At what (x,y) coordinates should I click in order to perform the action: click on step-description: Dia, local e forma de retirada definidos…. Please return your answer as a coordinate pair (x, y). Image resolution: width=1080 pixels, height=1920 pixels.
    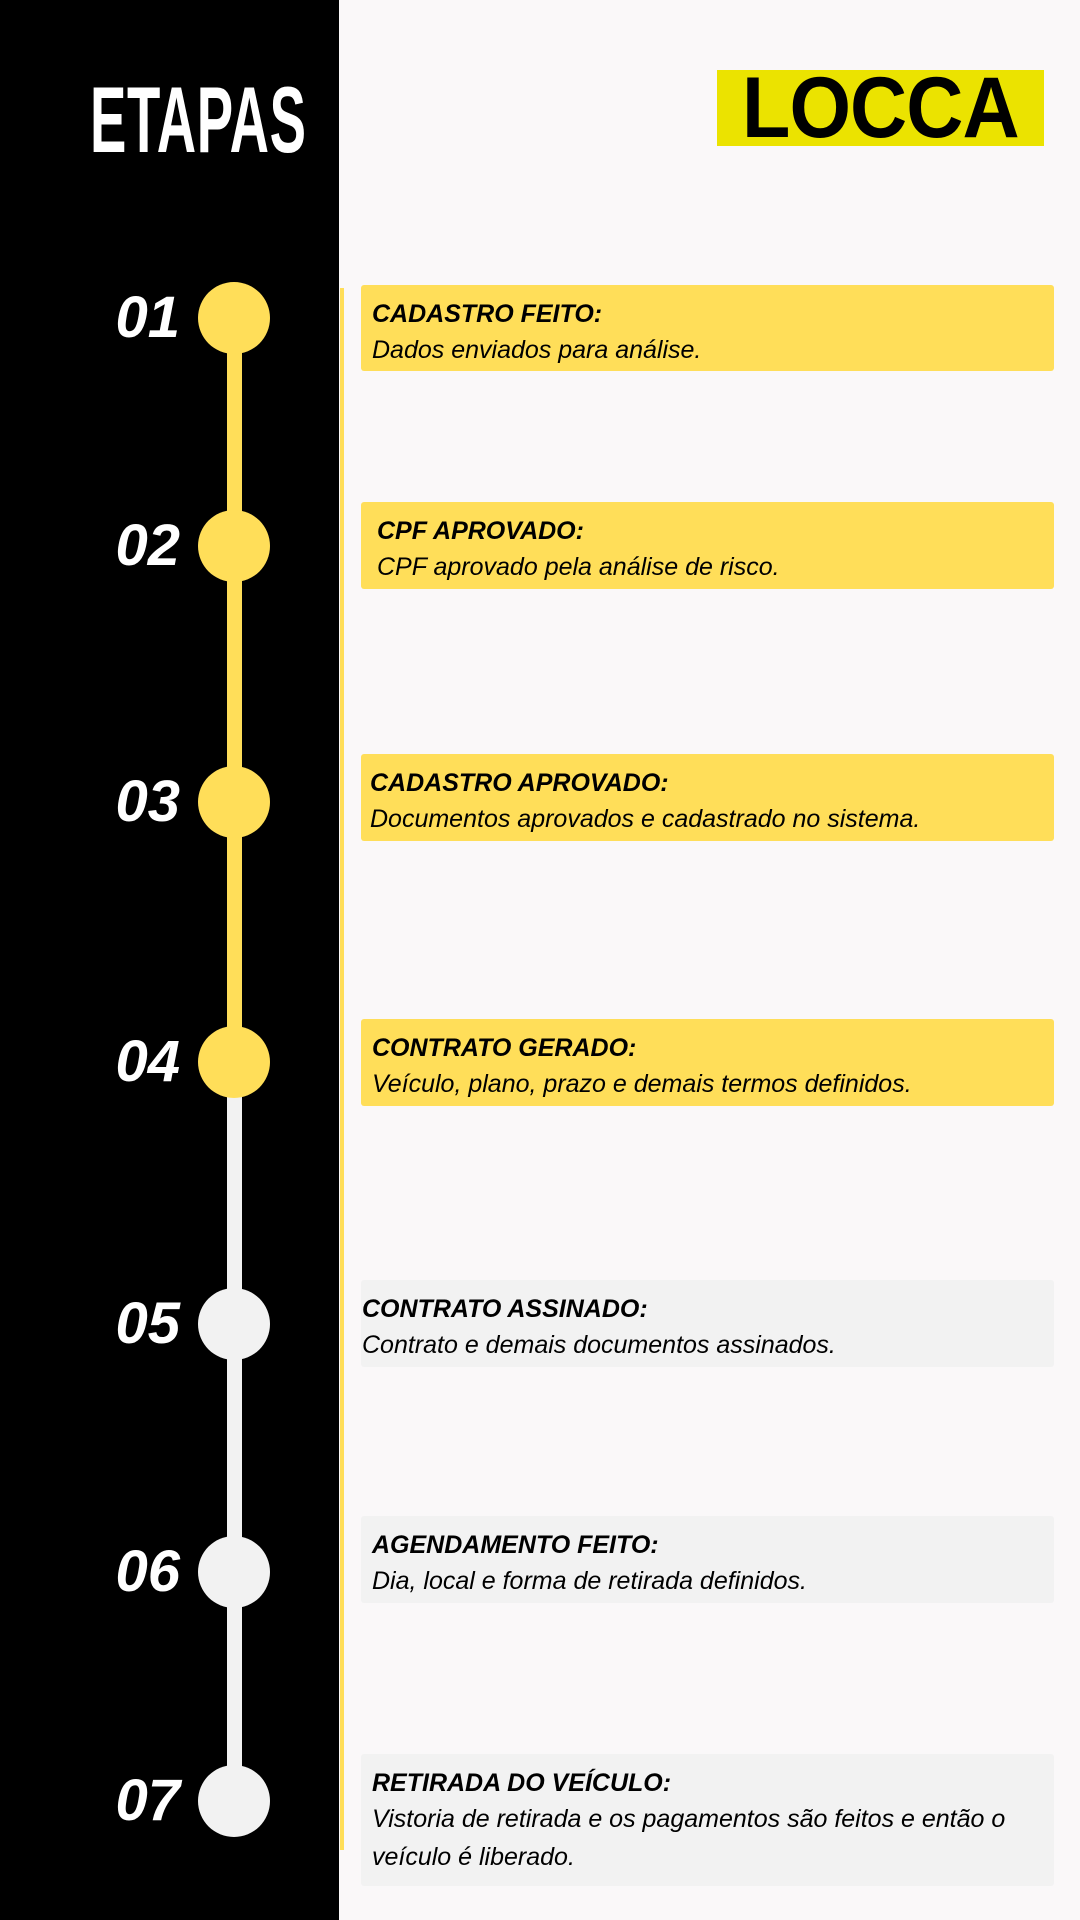
    Looking at the image, I should click on (589, 1581).